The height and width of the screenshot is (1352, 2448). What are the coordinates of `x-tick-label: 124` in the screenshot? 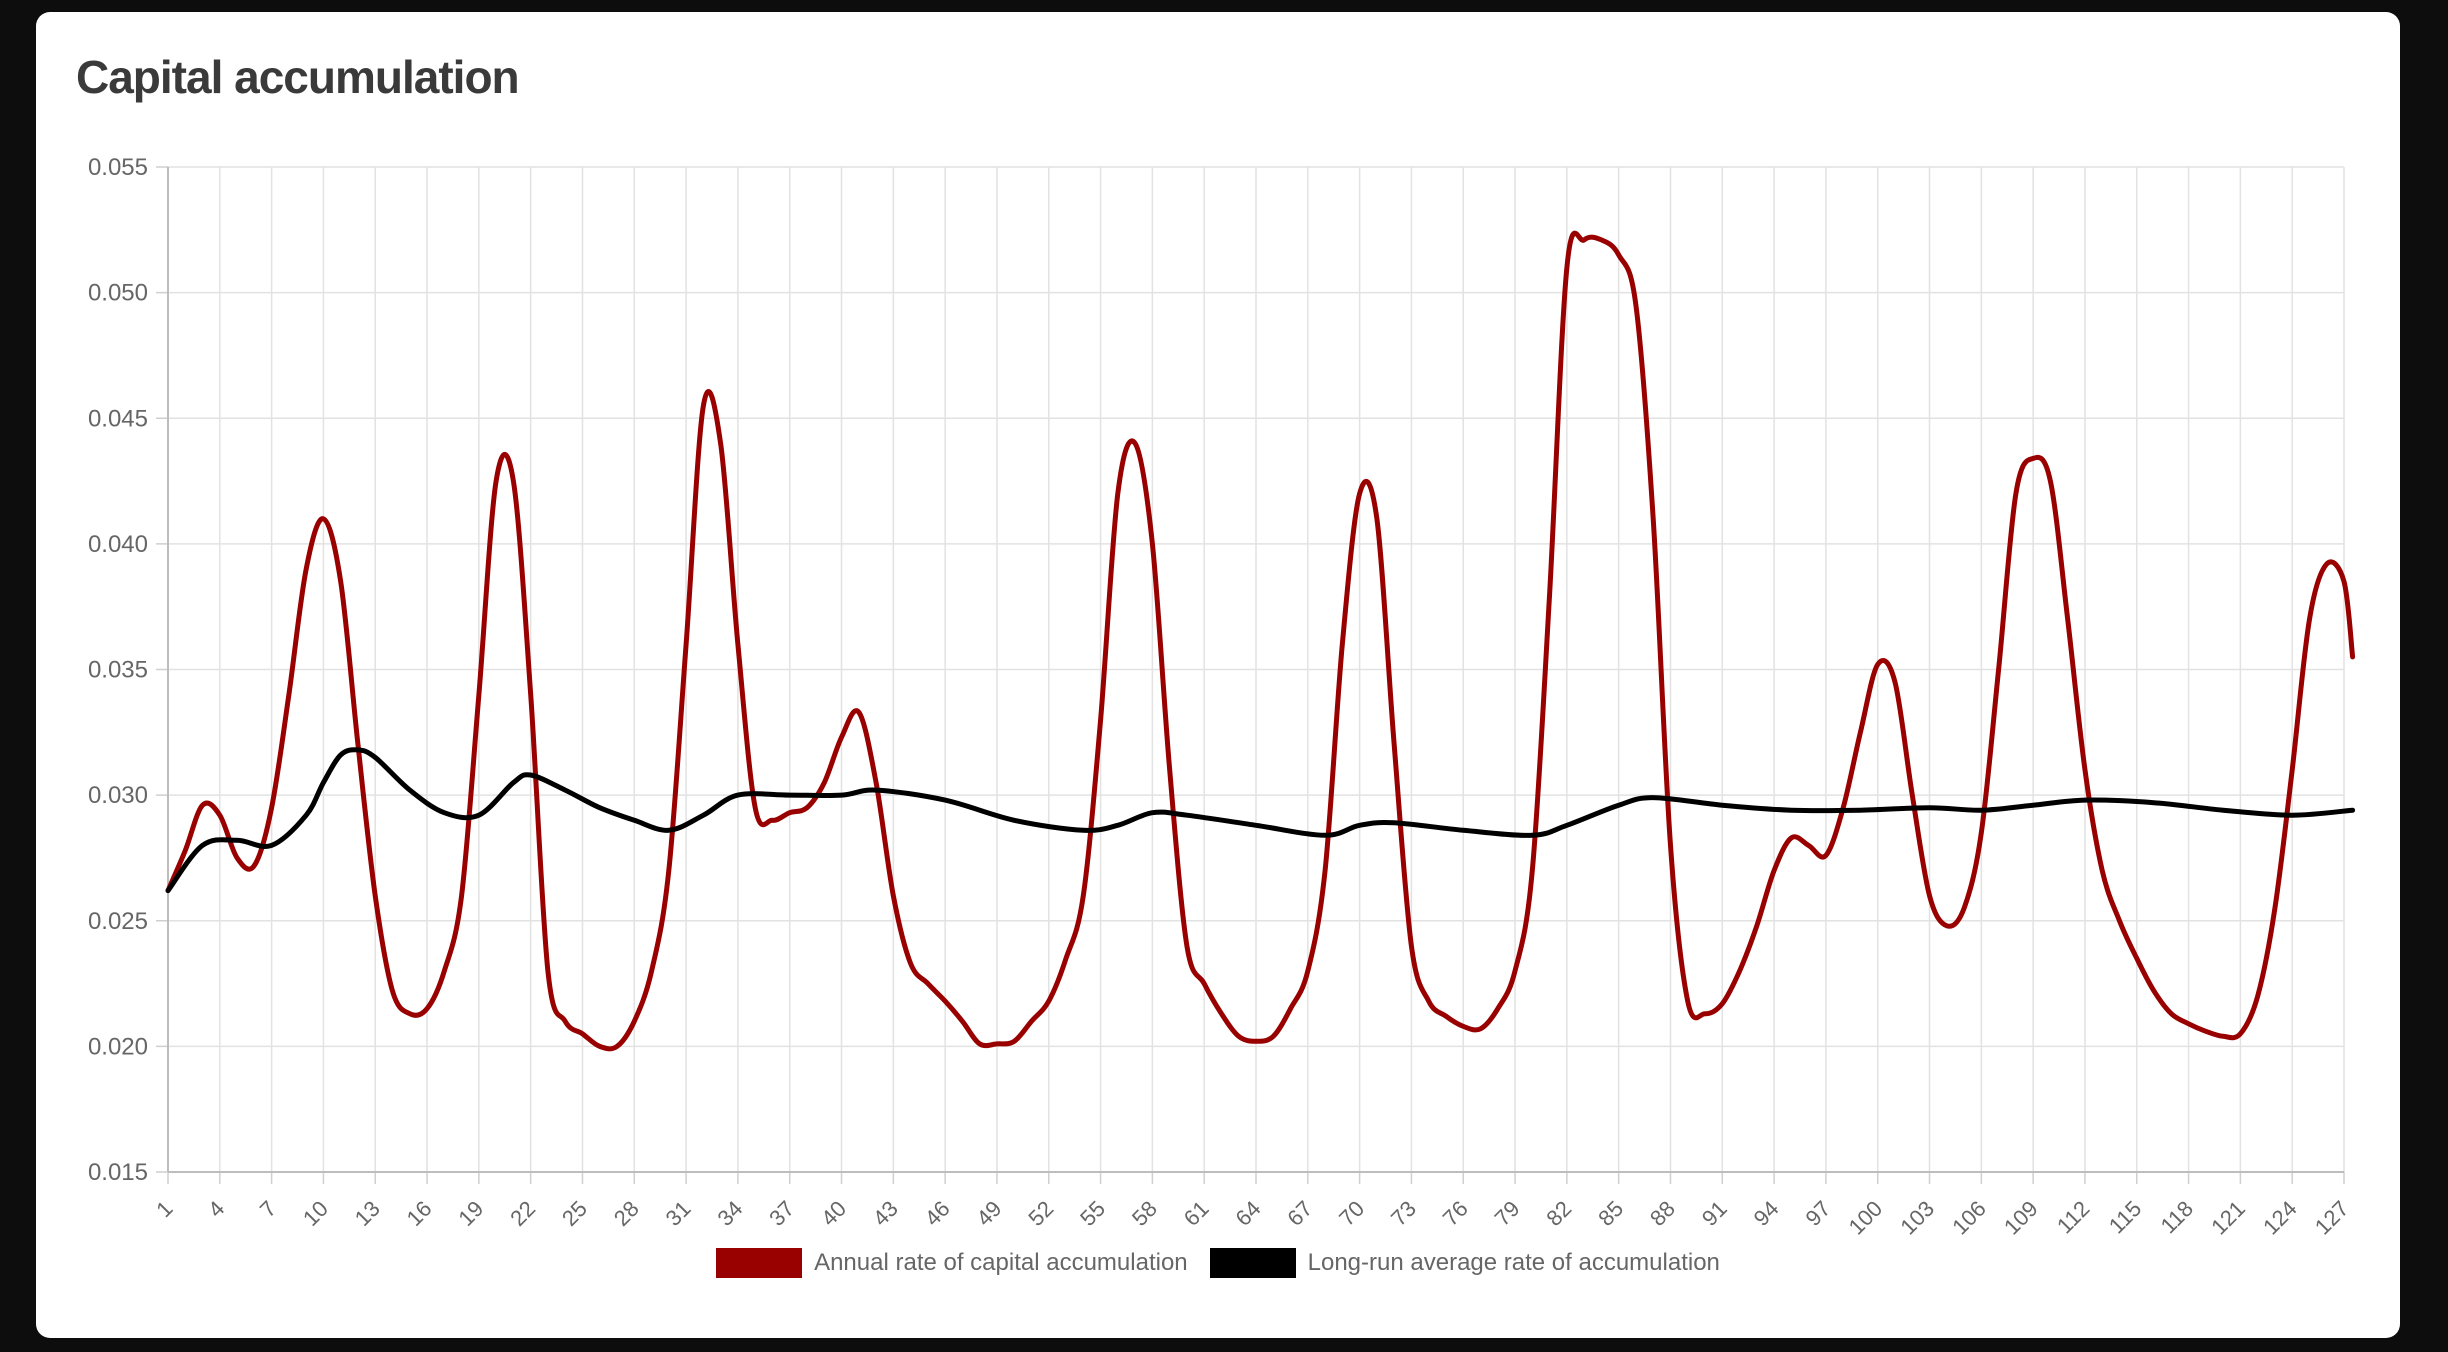 It's located at (2280, 1218).